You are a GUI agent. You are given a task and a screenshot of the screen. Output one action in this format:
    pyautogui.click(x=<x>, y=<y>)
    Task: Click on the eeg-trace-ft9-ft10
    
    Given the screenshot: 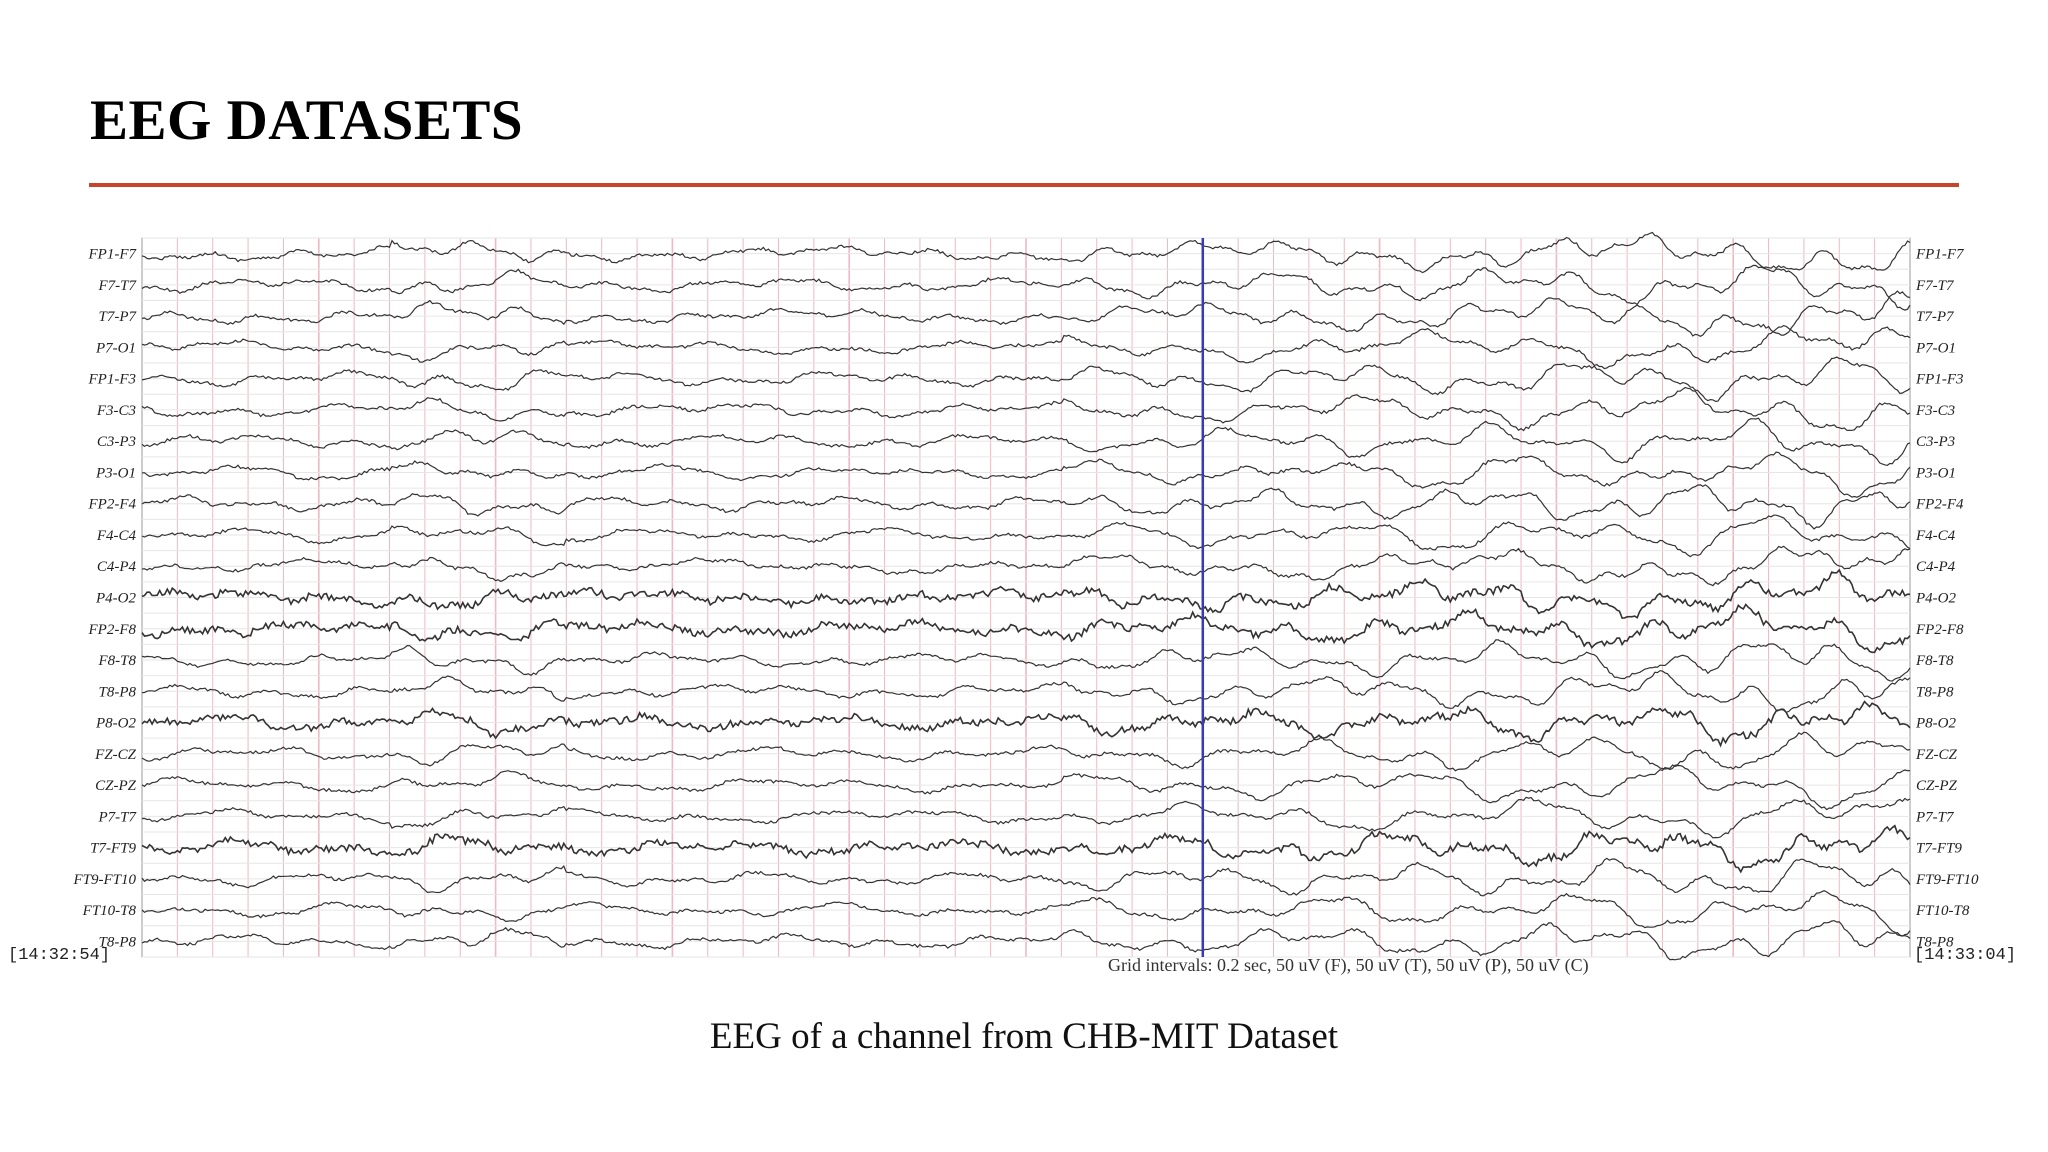 What is the action you would take?
    pyautogui.click(x=1026, y=877)
    